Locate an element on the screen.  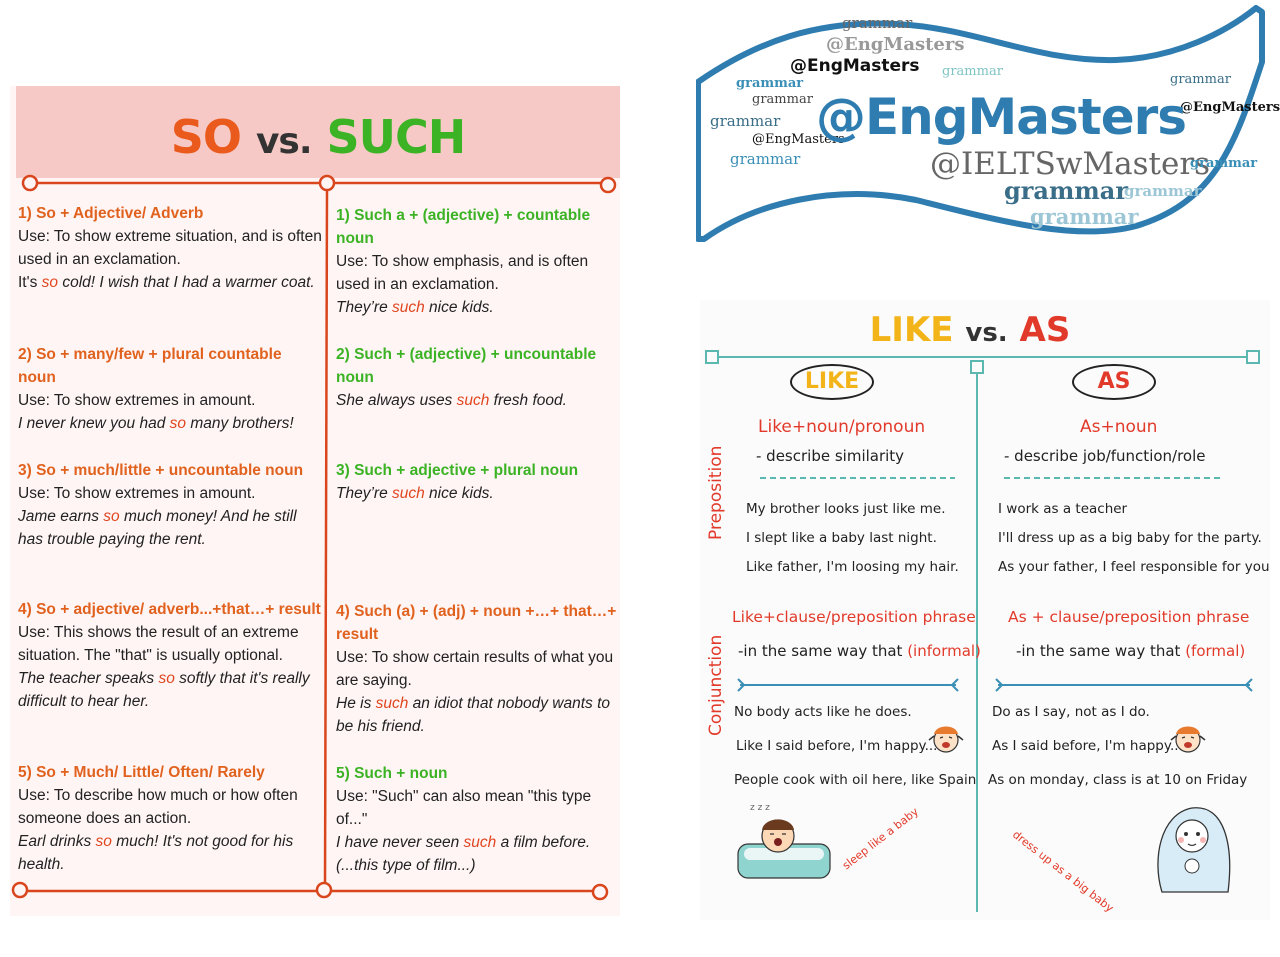
rule-heading: 3) So + much/little + uncountable noun is located at coordinates (161, 470).